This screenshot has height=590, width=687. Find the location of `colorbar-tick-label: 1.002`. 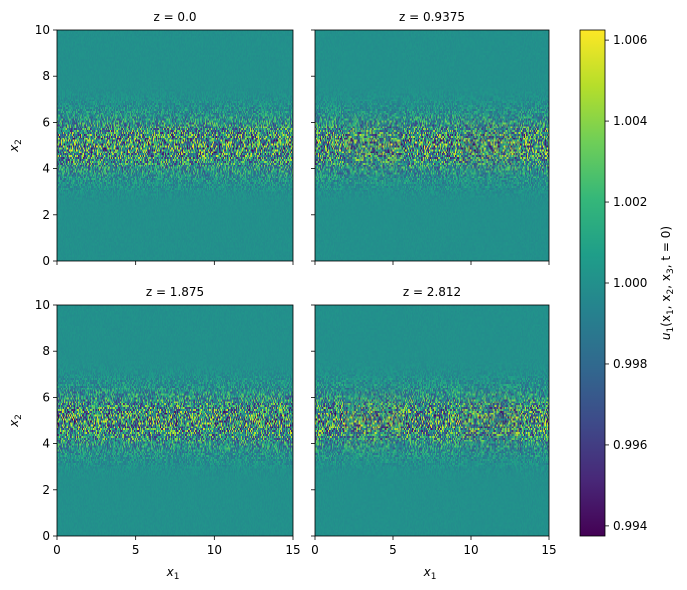

colorbar-tick-label: 1.002 is located at coordinates (630, 202).